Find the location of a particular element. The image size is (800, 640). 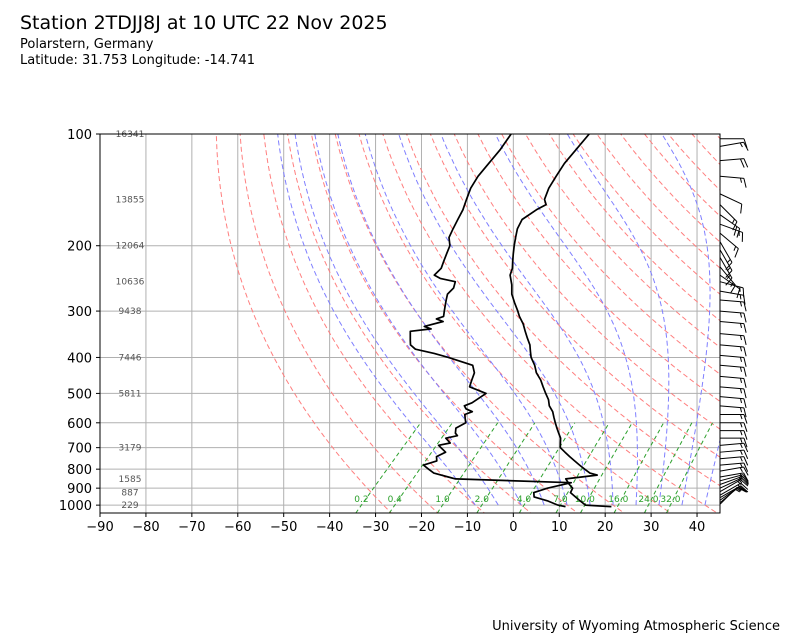

x-tick-label: −90 is located at coordinates (99, 527).